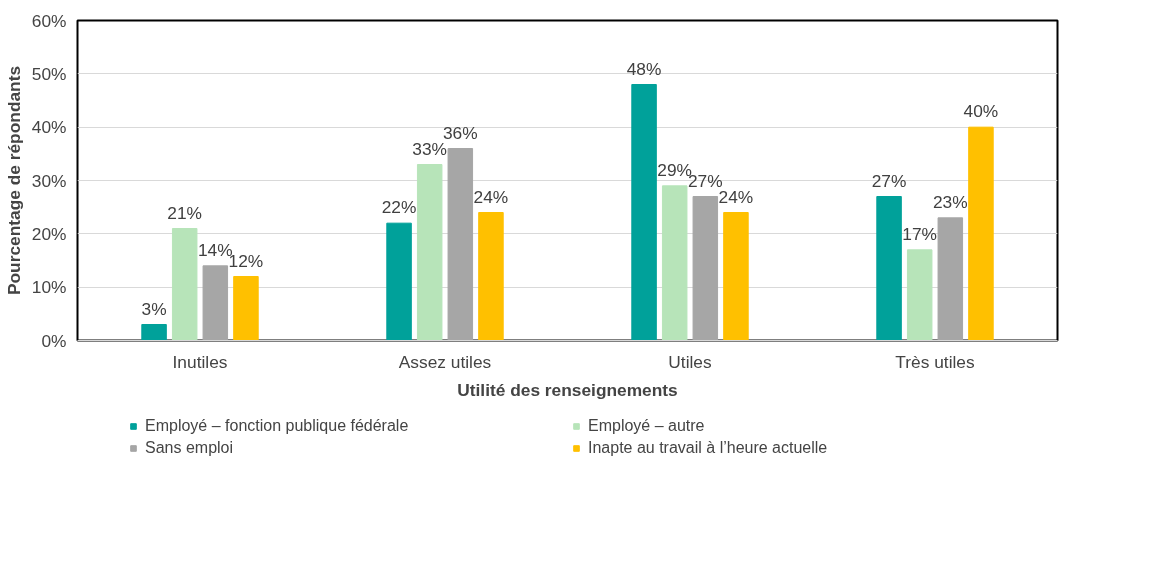 This screenshot has width=1174, height=584. What do you see at coordinates (920, 233) in the screenshot?
I see `data-label: 17%` at bounding box center [920, 233].